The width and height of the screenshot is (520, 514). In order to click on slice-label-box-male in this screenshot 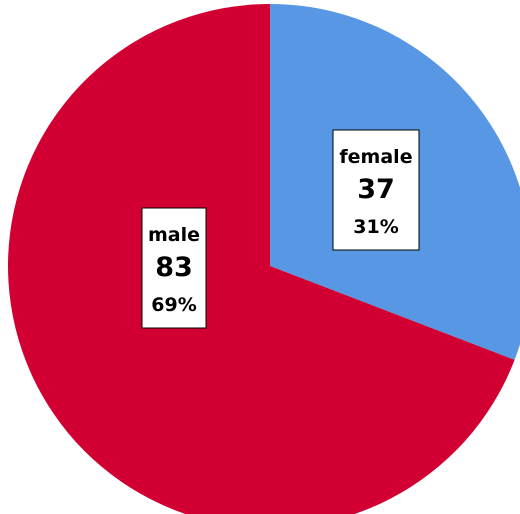, I will do `click(174, 268)`.